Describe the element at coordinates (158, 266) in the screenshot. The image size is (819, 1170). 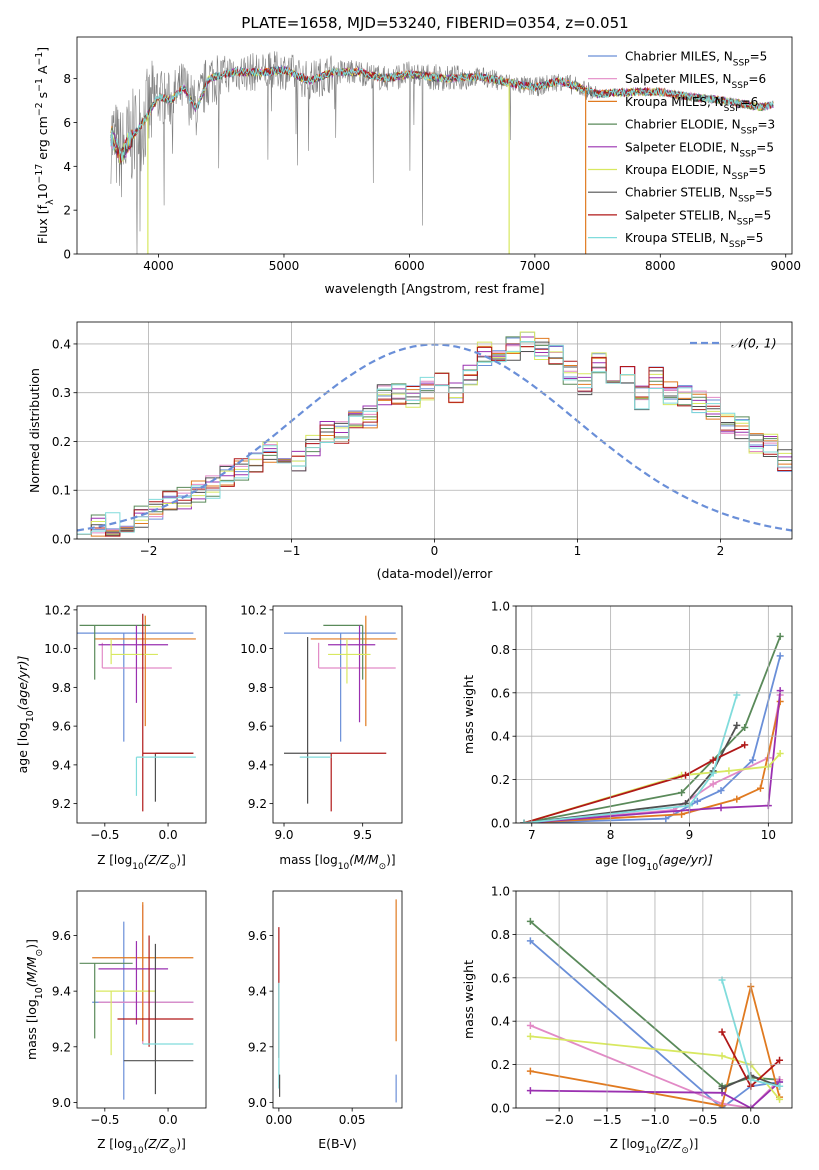
I see `x-tick-label: 4000` at that location.